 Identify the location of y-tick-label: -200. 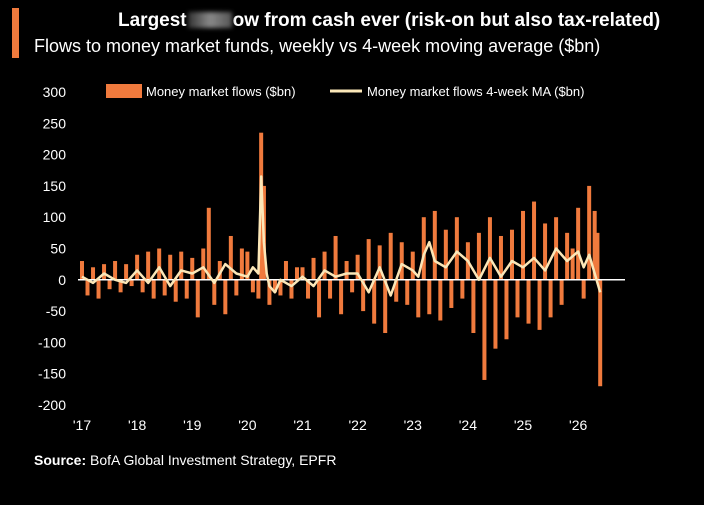
(52, 405).